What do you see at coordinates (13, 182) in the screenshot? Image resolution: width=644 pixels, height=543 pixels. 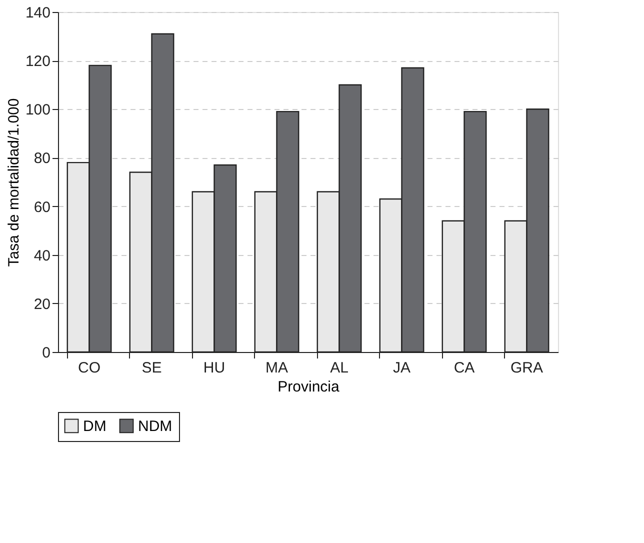 I see `y-axis-title: Tasa de mortalidad/1.000` at bounding box center [13, 182].